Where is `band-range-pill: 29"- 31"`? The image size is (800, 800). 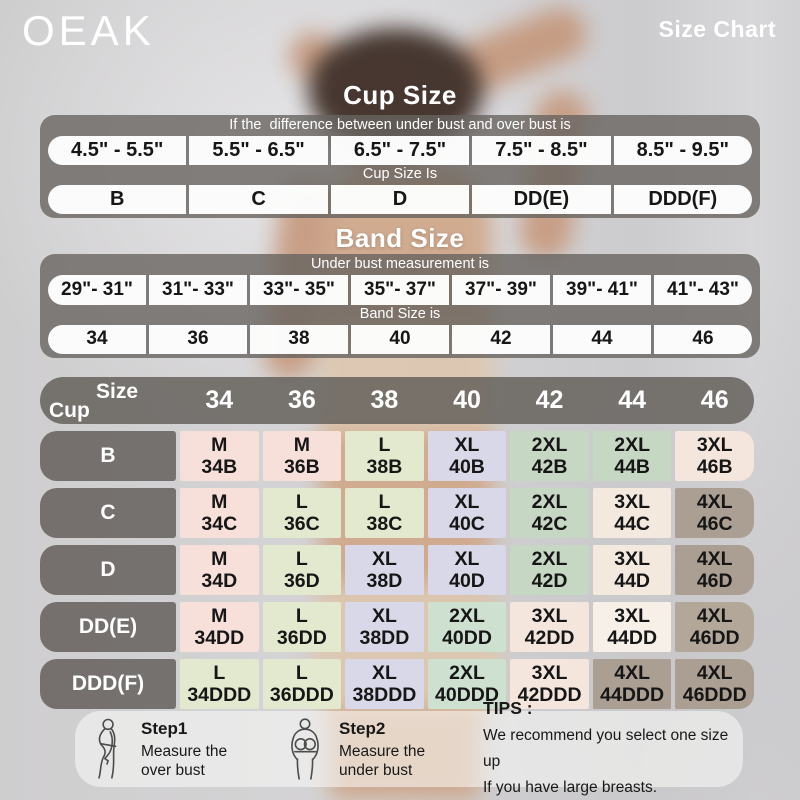 band-range-pill: 29"- 31" is located at coordinates (97, 290).